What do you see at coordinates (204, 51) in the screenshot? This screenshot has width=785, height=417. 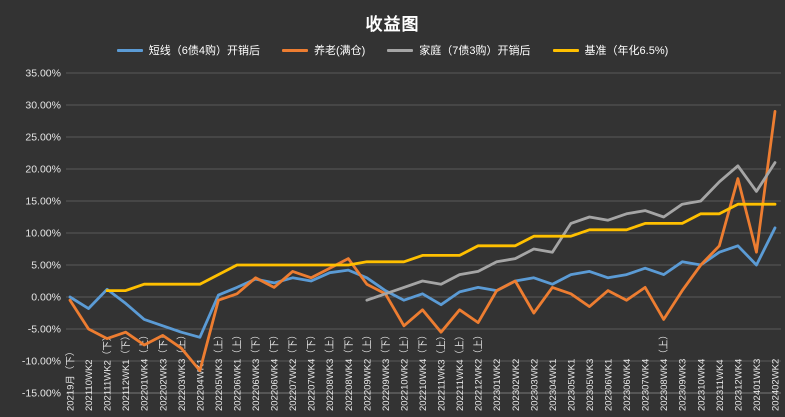 I see `legend-label-short-term: 短线（6债4购）开销后` at bounding box center [204, 51].